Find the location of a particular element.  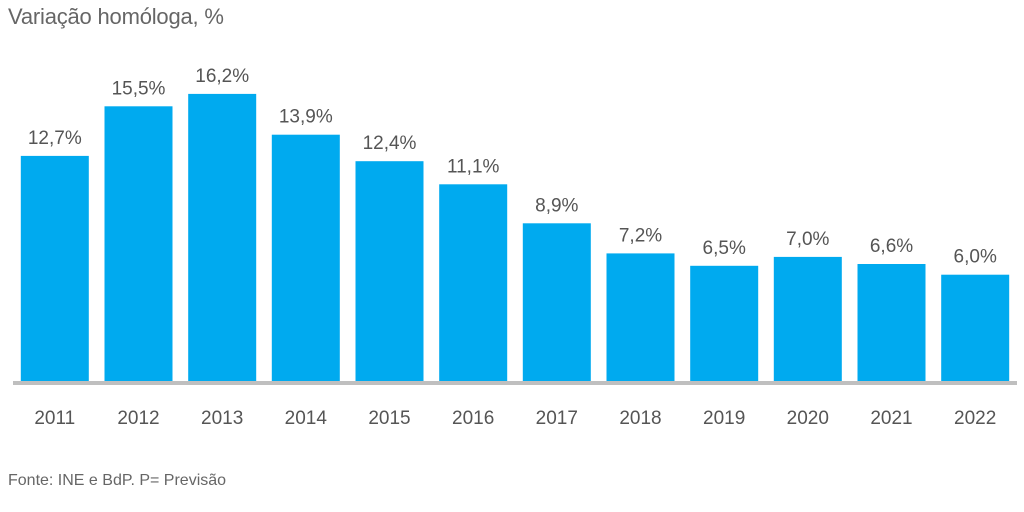

chart-subtitle: Variação homóloga, % is located at coordinates (116, 16).